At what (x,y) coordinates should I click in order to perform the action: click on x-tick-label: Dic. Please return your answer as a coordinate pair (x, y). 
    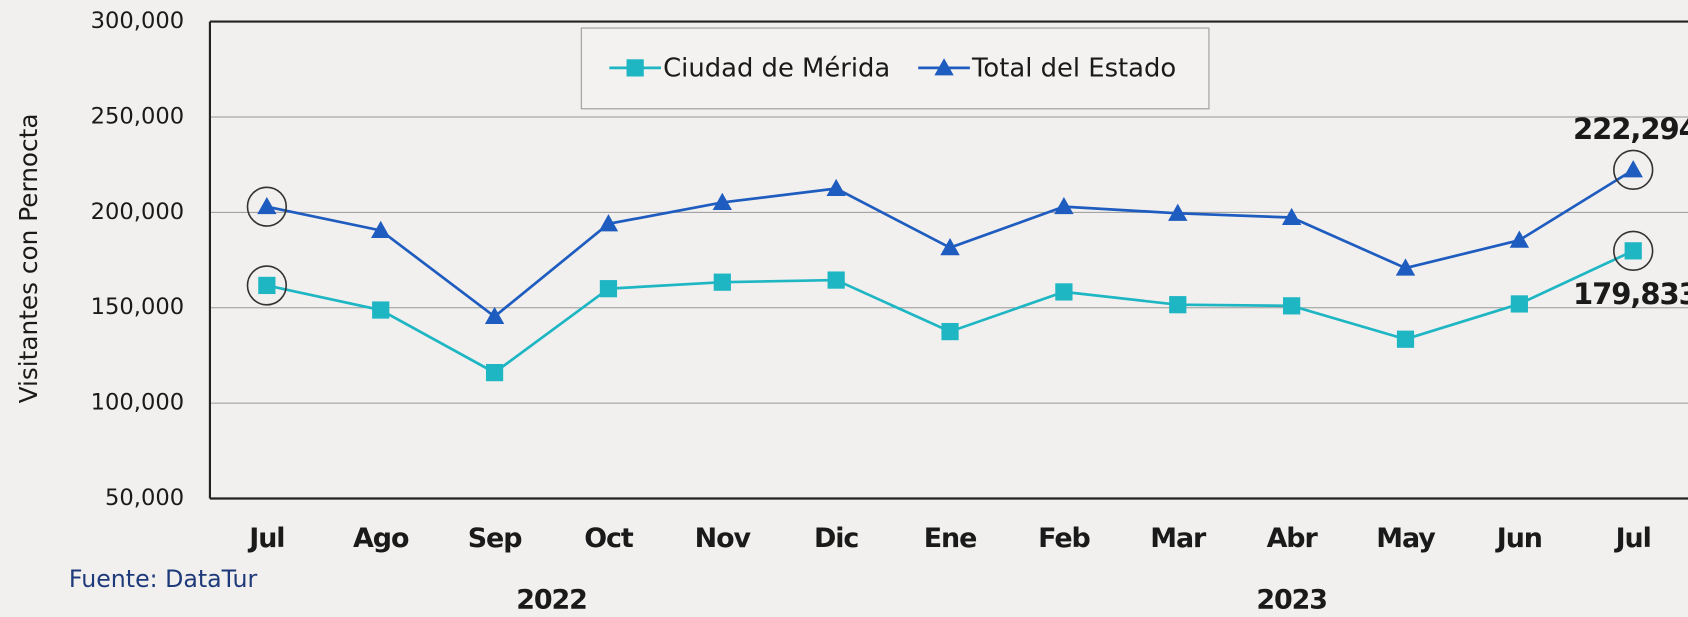
    Looking at the image, I should click on (836, 538).